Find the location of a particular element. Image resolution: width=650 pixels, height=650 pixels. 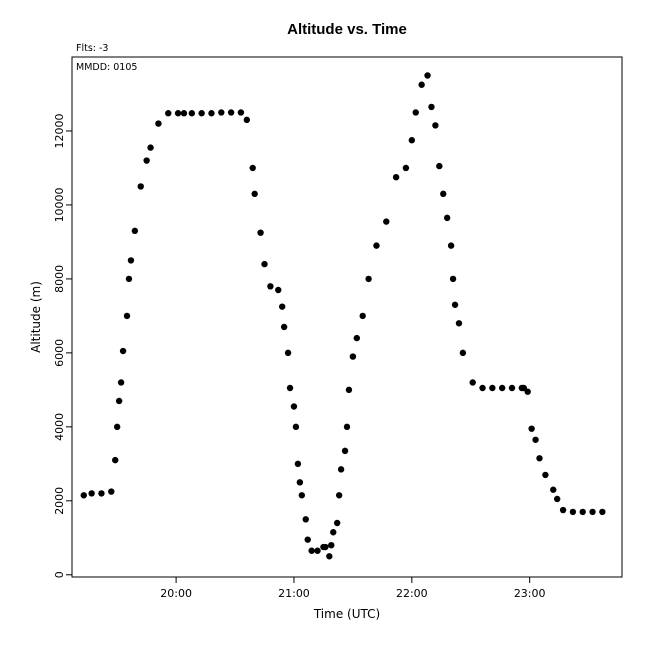

y-tick-label: 6000 is located at coordinates (59, 353).